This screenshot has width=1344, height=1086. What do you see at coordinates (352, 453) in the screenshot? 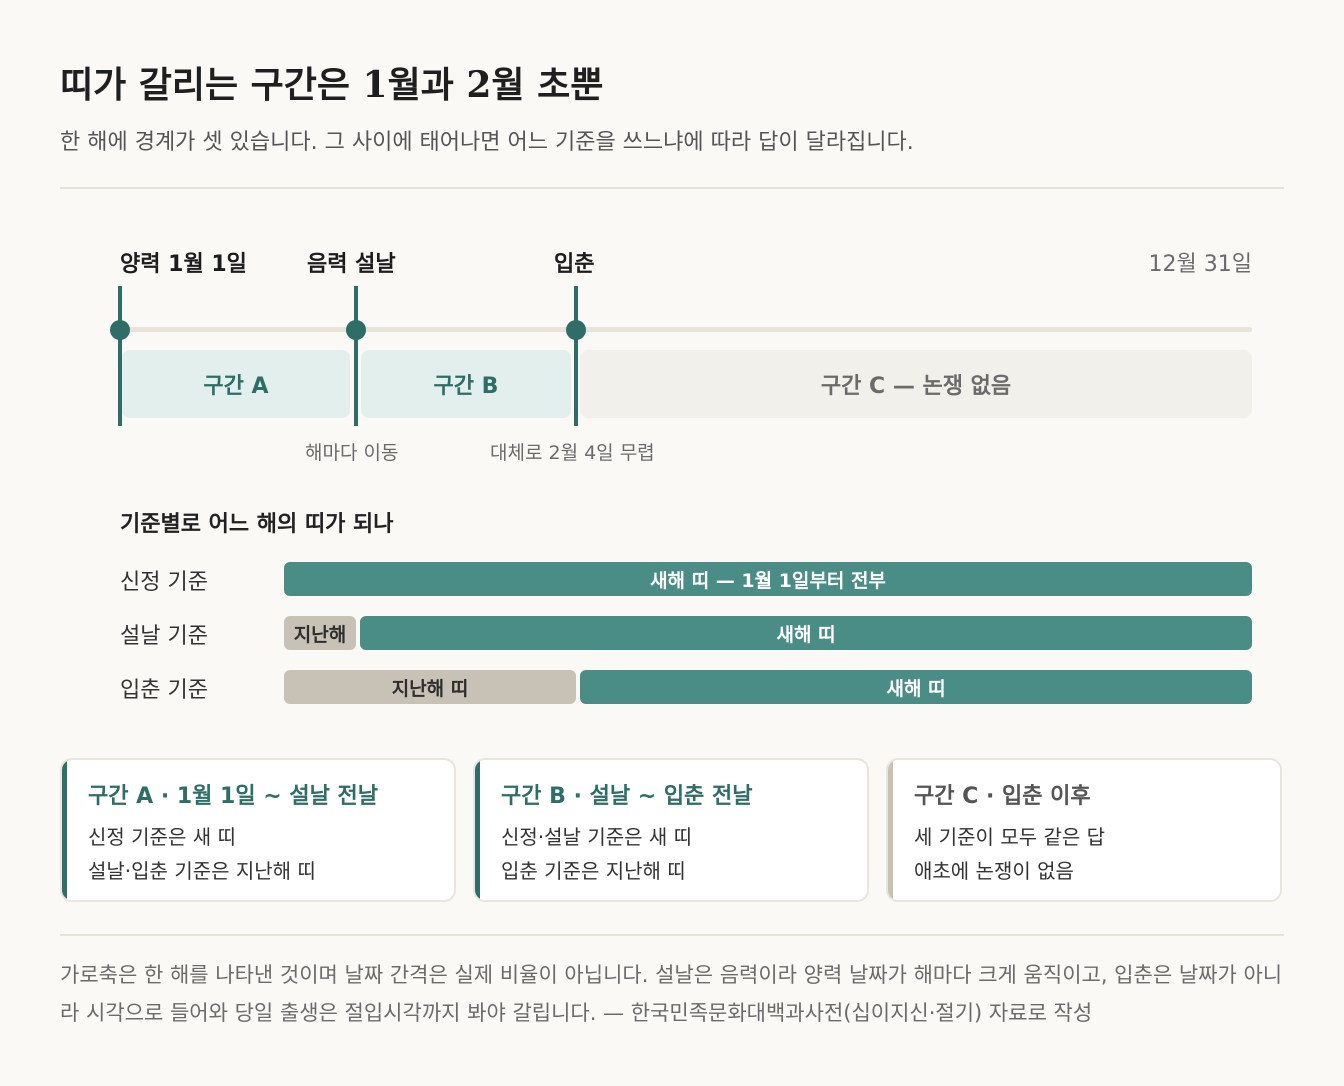
I see `note-seollal-moves: 해마다 이동` at bounding box center [352, 453].